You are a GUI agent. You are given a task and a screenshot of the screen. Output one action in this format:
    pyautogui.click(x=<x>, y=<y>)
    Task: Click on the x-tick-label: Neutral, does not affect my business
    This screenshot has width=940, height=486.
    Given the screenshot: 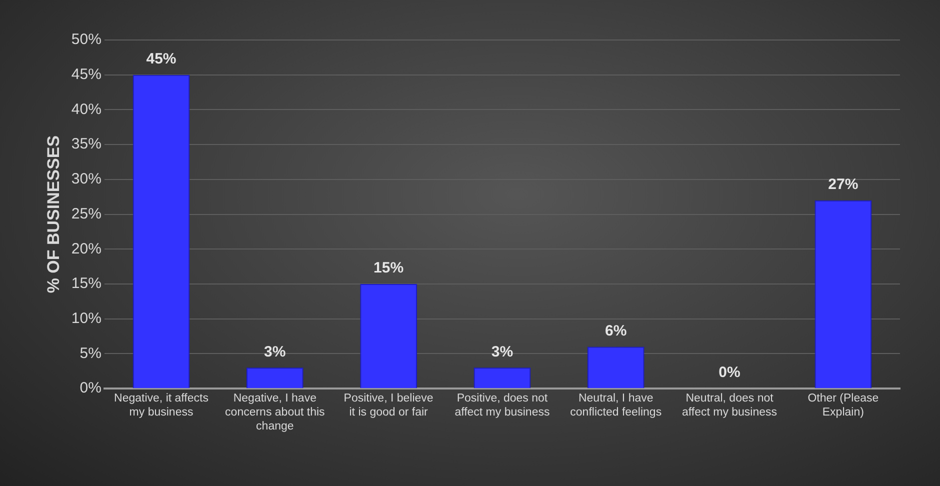 What is the action you would take?
    pyautogui.click(x=730, y=405)
    